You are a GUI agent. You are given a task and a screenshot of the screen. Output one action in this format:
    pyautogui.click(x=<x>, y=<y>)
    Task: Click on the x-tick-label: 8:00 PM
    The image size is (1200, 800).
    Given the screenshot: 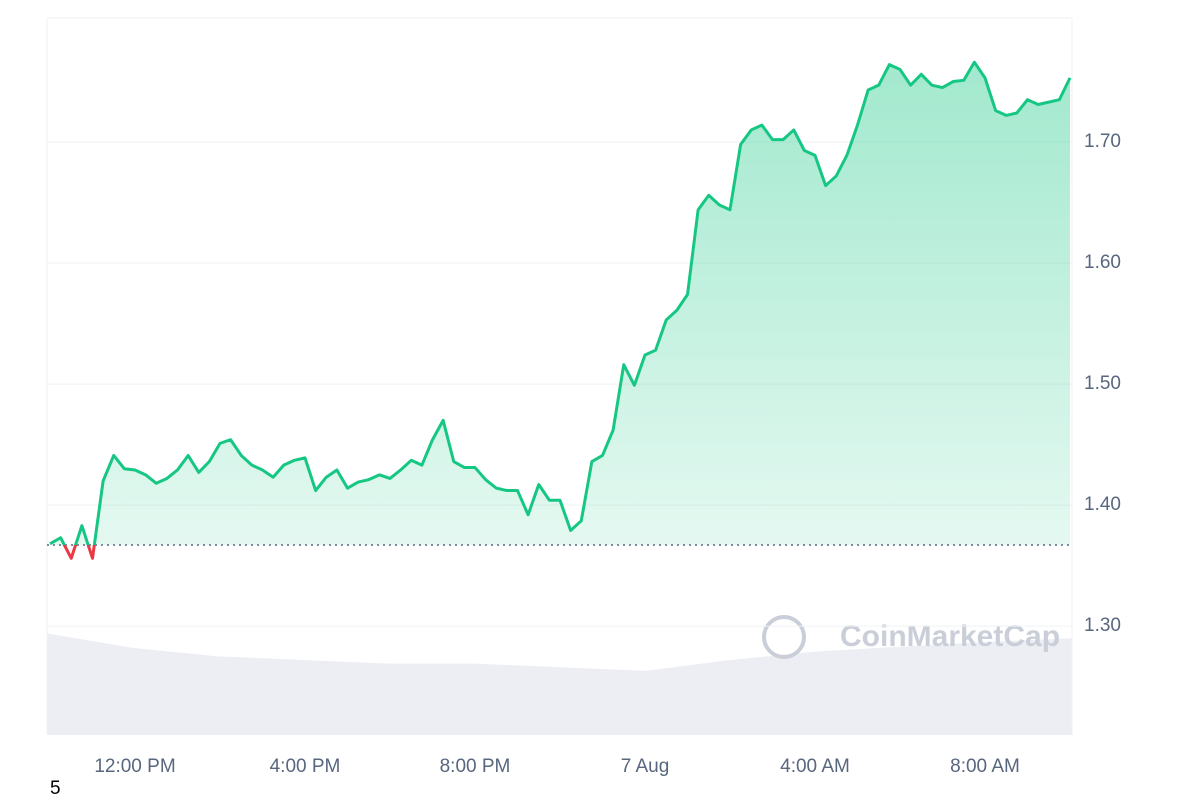 What is the action you would take?
    pyautogui.click(x=475, y=766)
    